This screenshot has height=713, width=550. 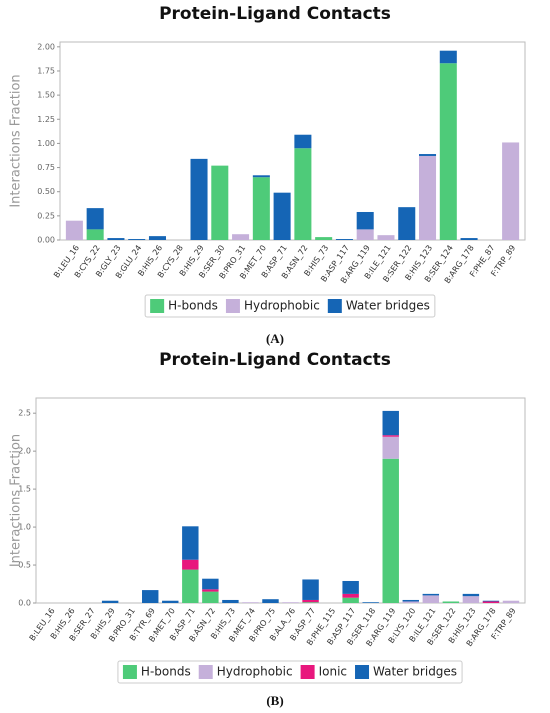 I want to click on y-tick-label: 1.5, so click(x=24, y=489).